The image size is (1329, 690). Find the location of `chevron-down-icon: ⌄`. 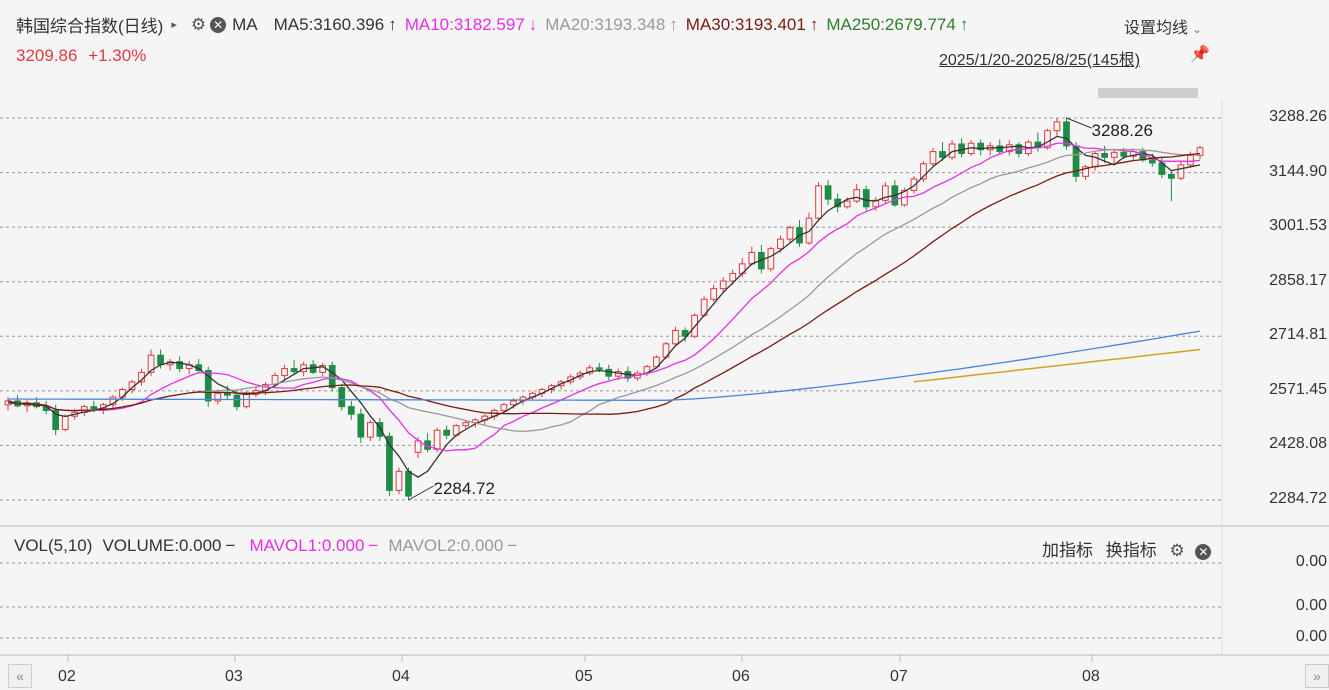

chevron-down-icon: ⌄ is located at coordinates (1197, 30).